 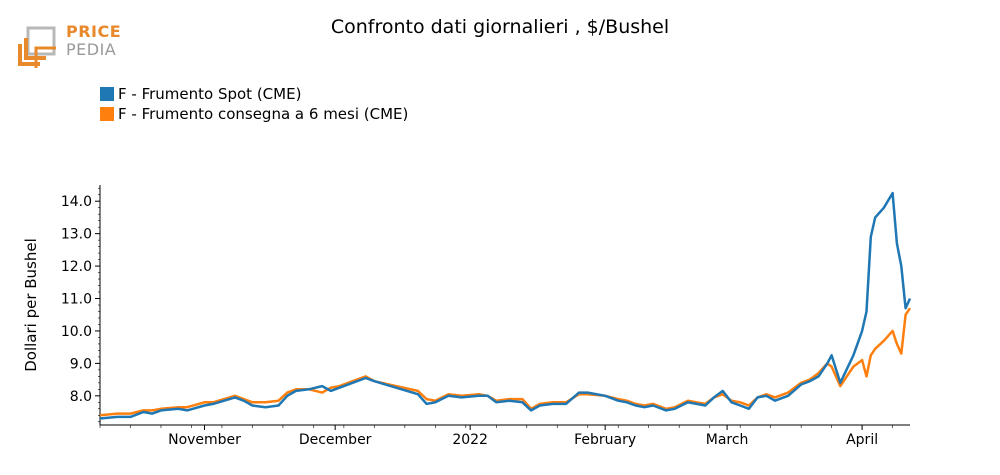 I want to click on legend-item-spot: F - Frumento Spot (CME), so click(x=254, y=94).